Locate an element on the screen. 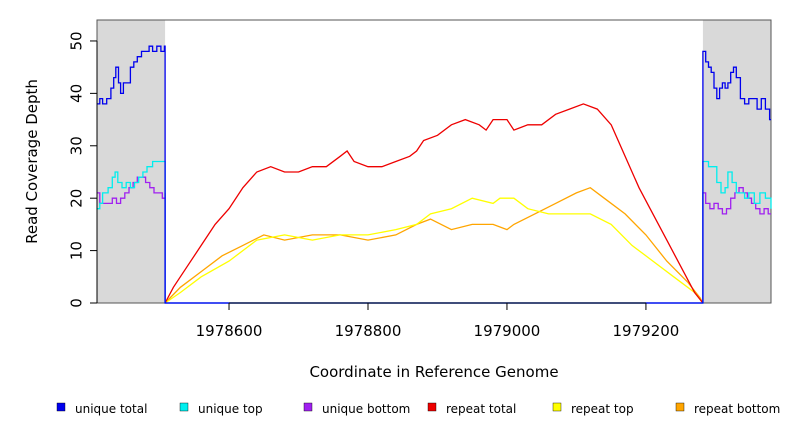  legend-label-repeat-top: repeat top is located at coordinates (602, 409).